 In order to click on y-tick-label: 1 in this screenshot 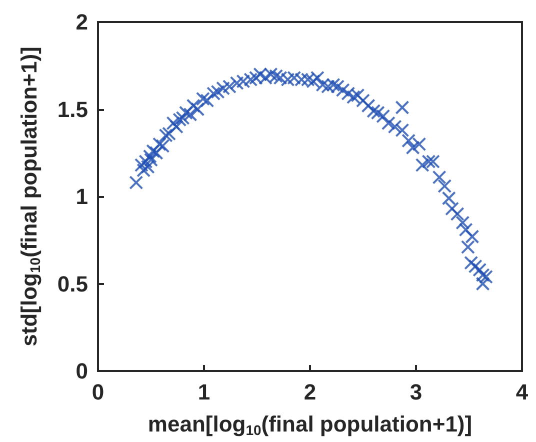, I will do `click(82, 196)`.